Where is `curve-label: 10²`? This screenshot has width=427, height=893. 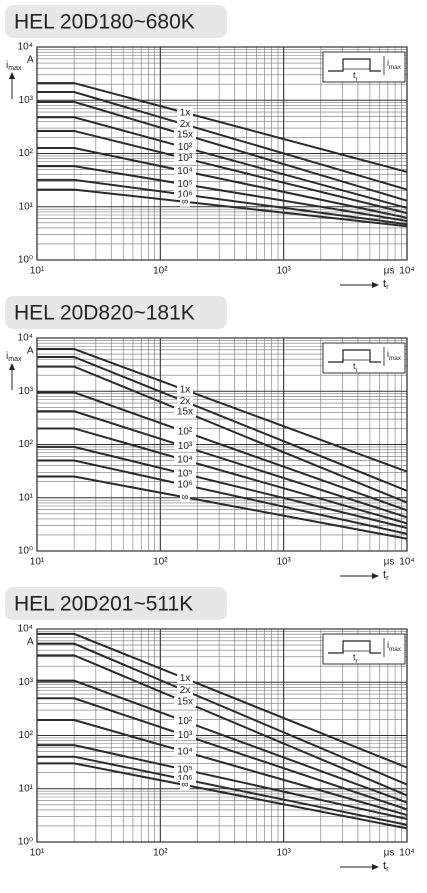
curve-label: 10² is located at coordinates (185, 431).